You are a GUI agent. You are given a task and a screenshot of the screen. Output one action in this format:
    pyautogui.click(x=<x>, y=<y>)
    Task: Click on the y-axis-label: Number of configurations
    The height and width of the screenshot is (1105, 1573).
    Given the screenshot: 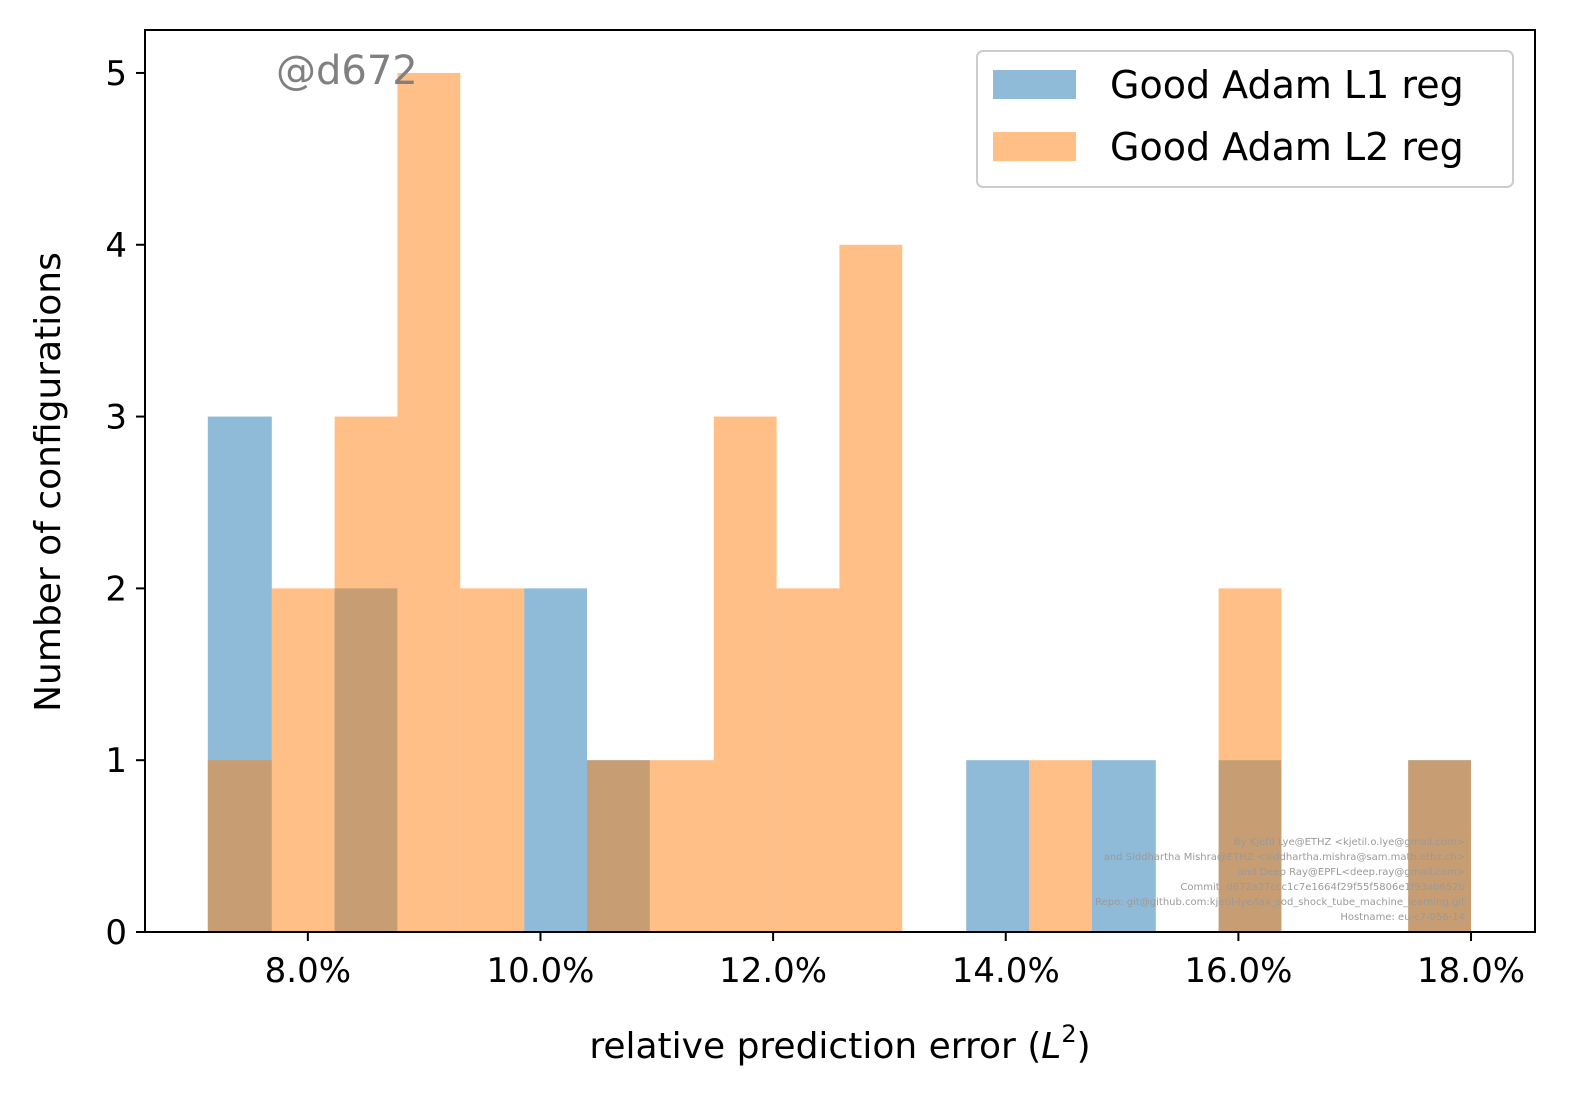 What is the action you would take?
    pyautogui.click(x=48, y=482)
    